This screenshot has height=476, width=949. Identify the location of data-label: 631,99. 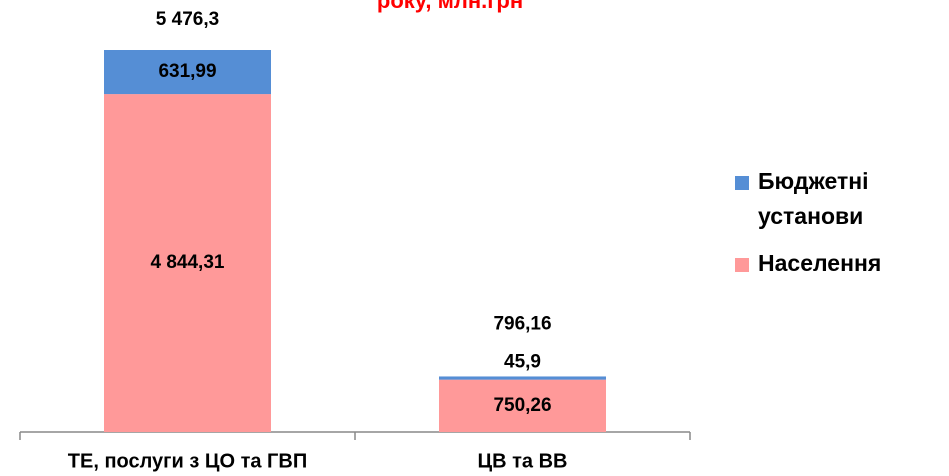
(187, 71).